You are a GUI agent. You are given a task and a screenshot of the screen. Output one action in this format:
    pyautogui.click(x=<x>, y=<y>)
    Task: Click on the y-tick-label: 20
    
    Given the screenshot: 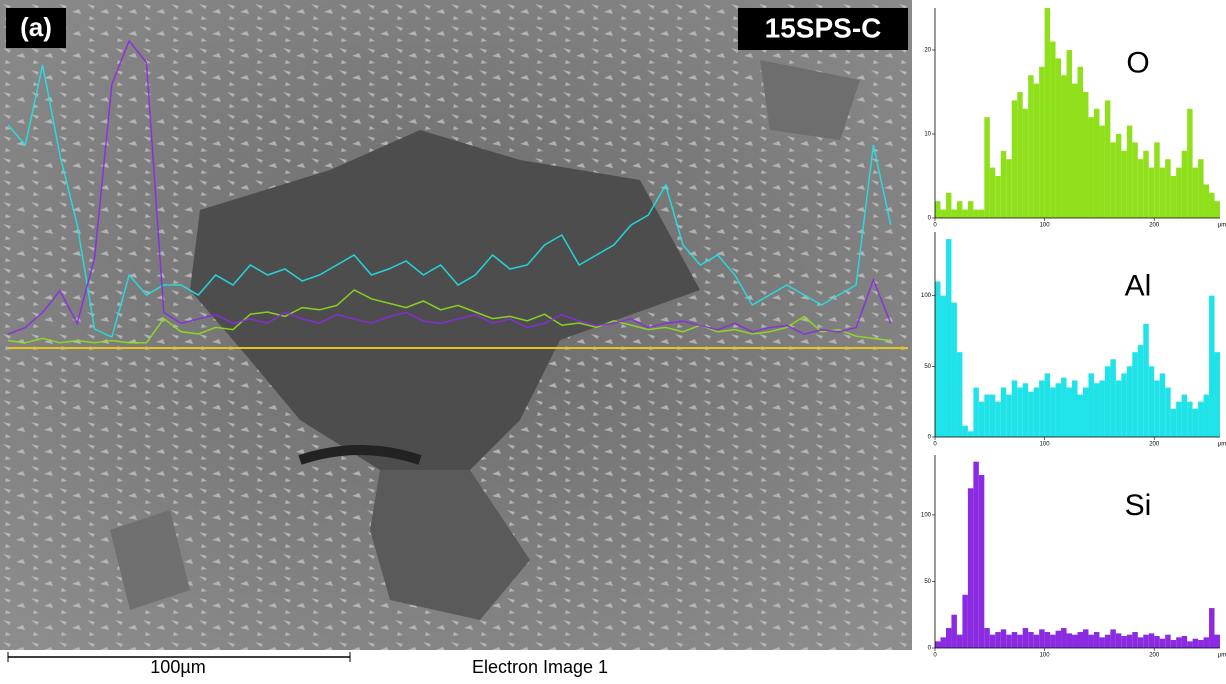 What is the action you would take?
    pyautogui.click(x=927, y=51)
    